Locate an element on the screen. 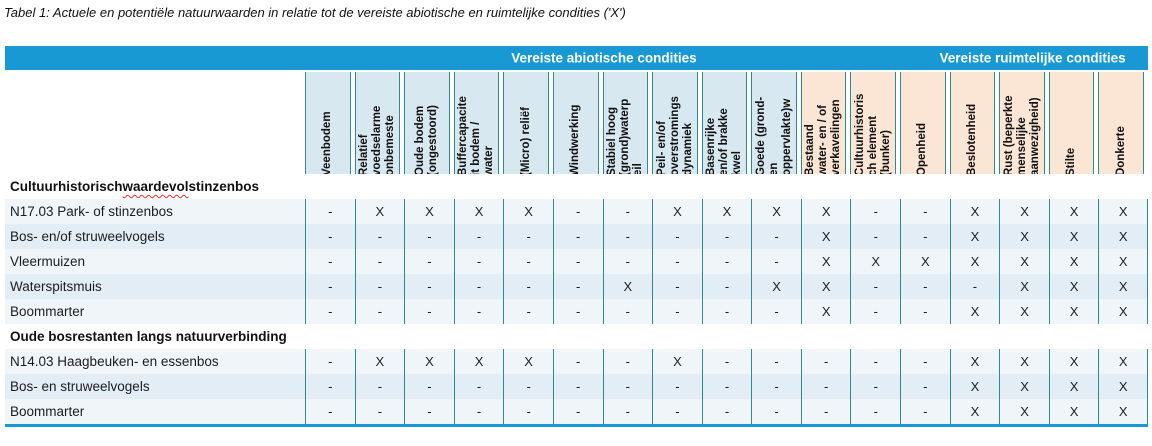 The width and height of the screenshot is (1152, 446). column-header-label: Peil- en/of overstromings dynamiek is located at coordinates (674, 135).